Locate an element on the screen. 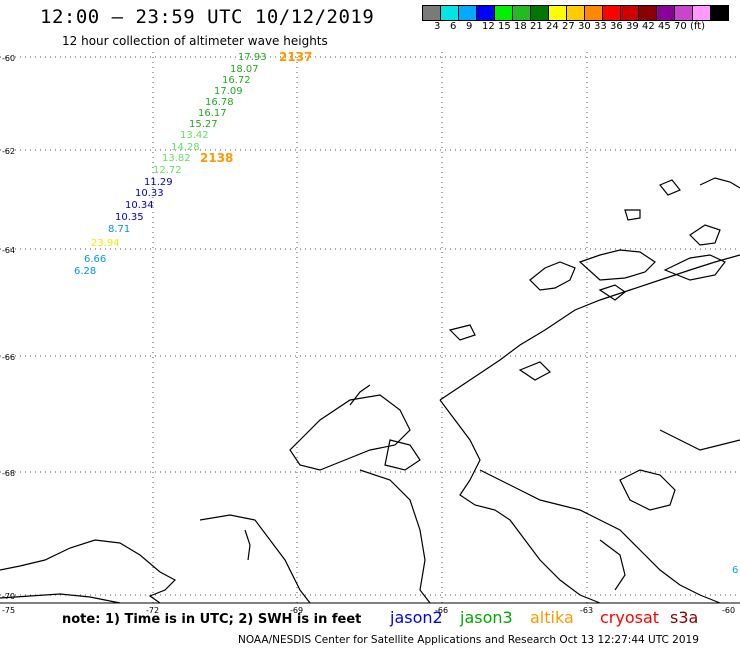  legend-label: 70 is located at coordinates (680, 26).